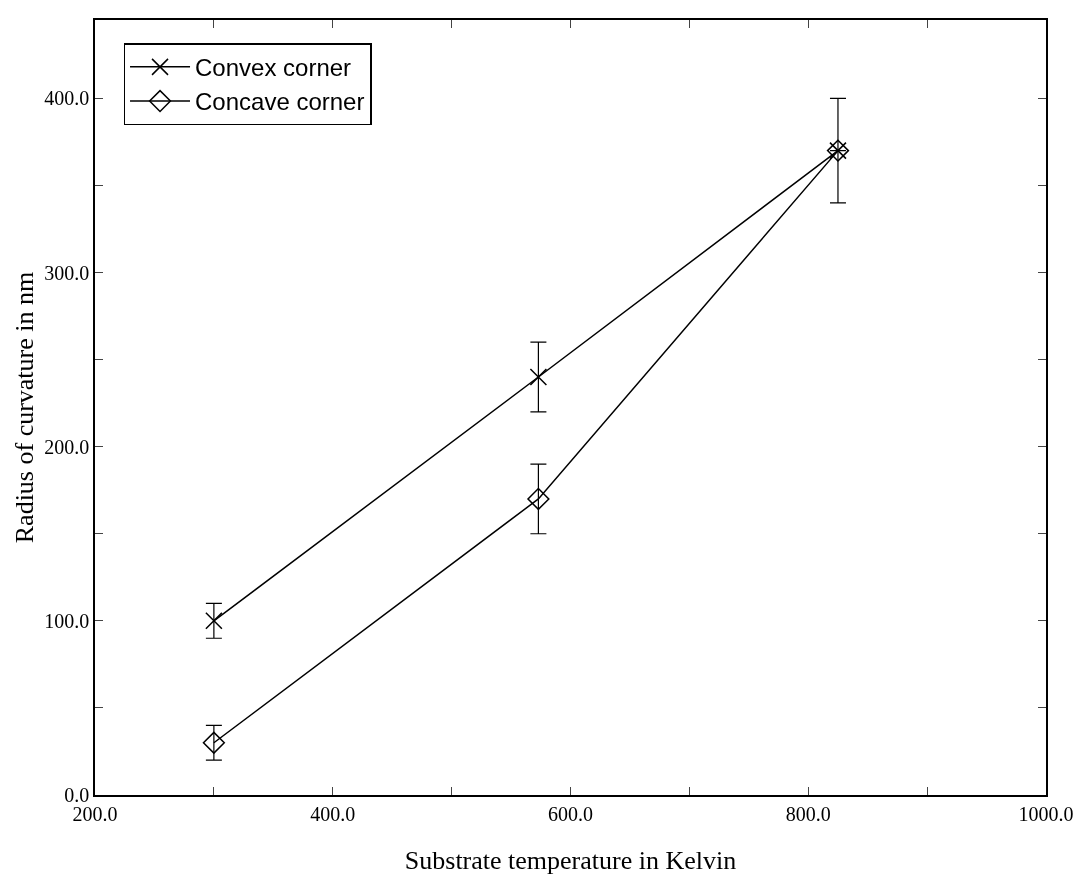 This screenshot has height=875, width=1091. I want to click on x-tick-label: 800.0, so click(808, 813).